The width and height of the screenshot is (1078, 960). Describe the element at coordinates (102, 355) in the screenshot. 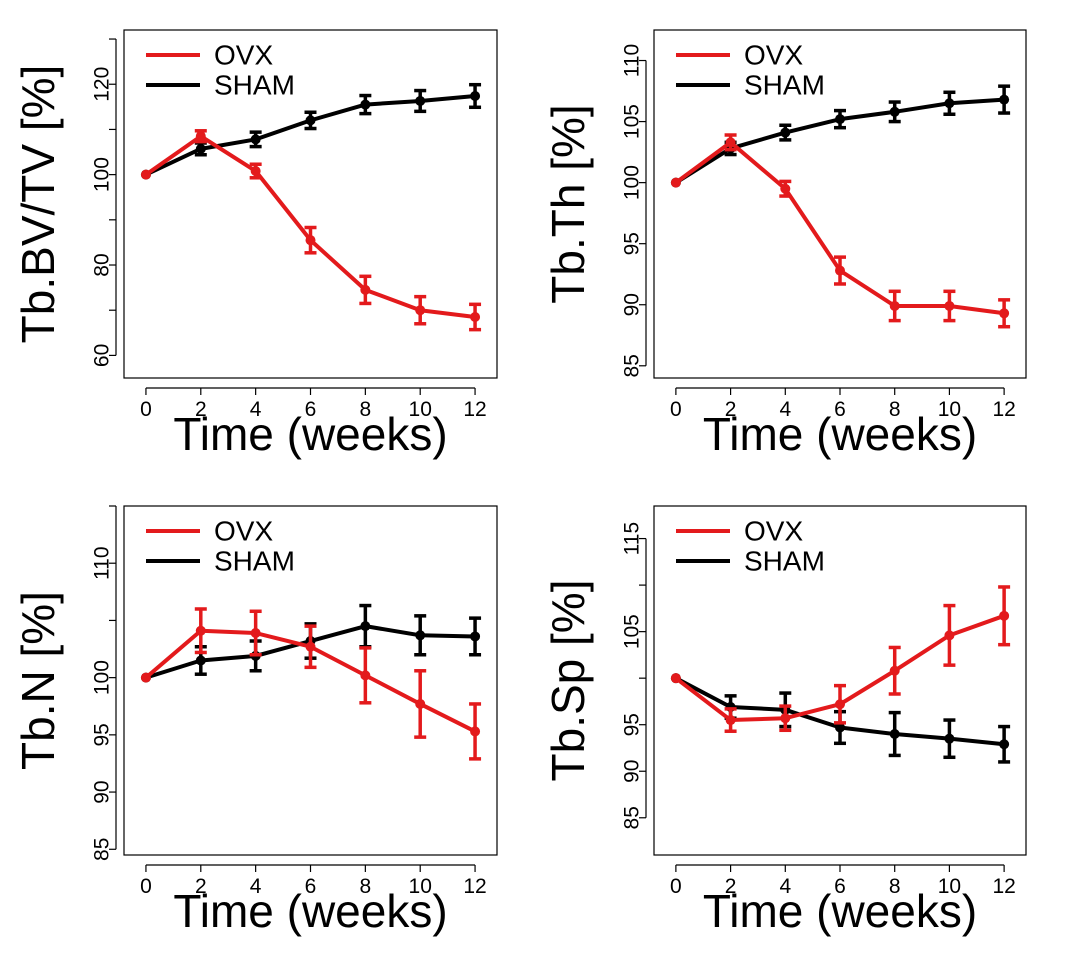

I see `y-tick-label: 60` at that location.